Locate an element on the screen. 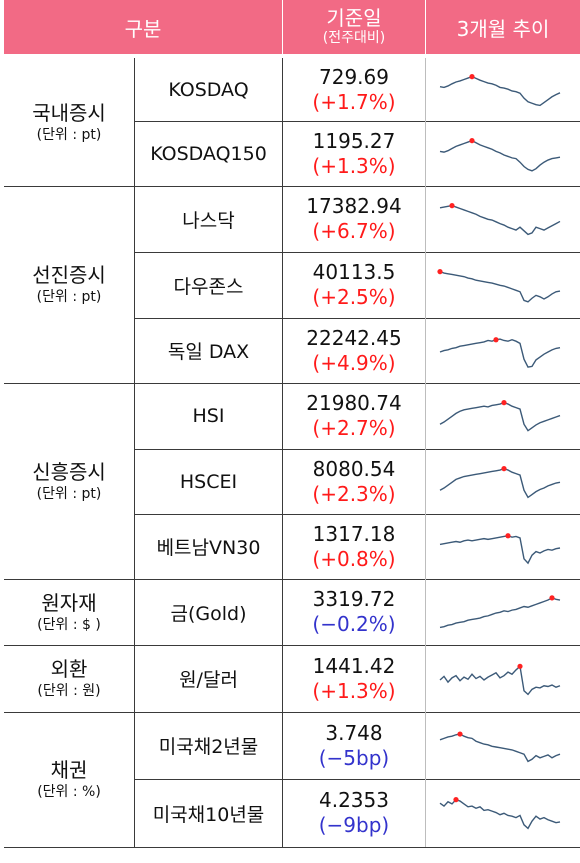  row-name: 원/달러 is located at coordinates (208, 680).